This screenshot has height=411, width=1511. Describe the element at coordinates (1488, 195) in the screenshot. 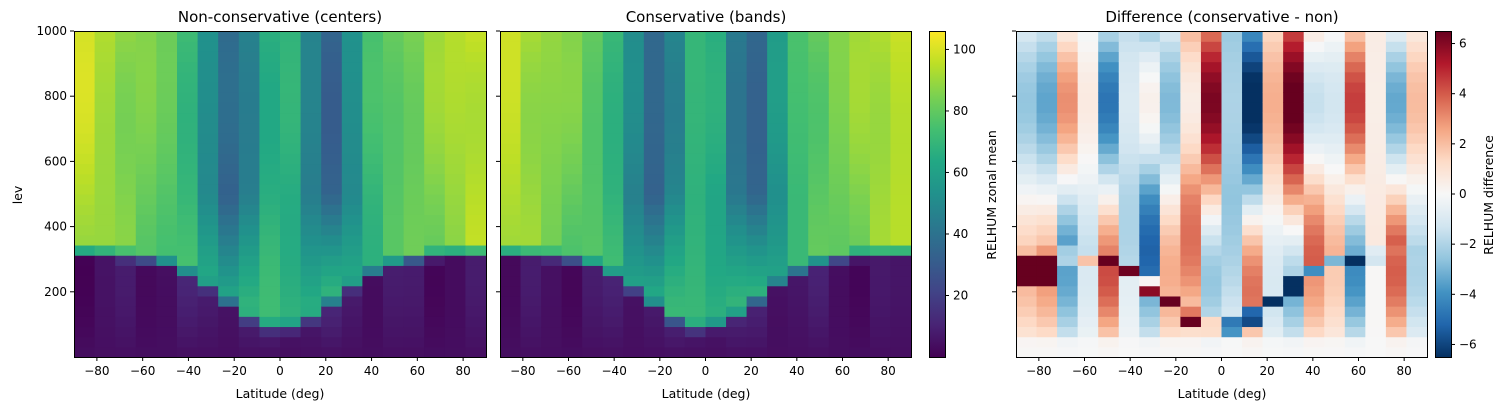

I see `colorbar-difference-label: RELHUM difference` at that location.